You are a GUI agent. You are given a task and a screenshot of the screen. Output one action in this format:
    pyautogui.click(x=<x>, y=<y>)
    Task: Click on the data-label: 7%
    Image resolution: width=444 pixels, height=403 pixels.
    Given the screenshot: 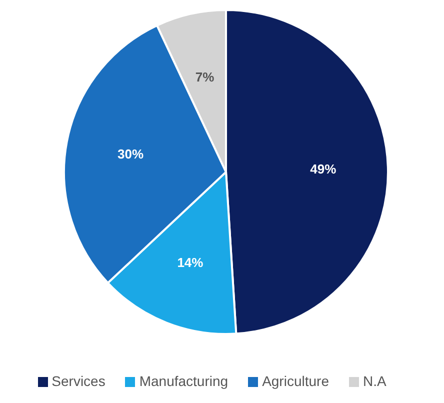 What is the action you would take?
    pyautogui.click(x=205, y=77)
    